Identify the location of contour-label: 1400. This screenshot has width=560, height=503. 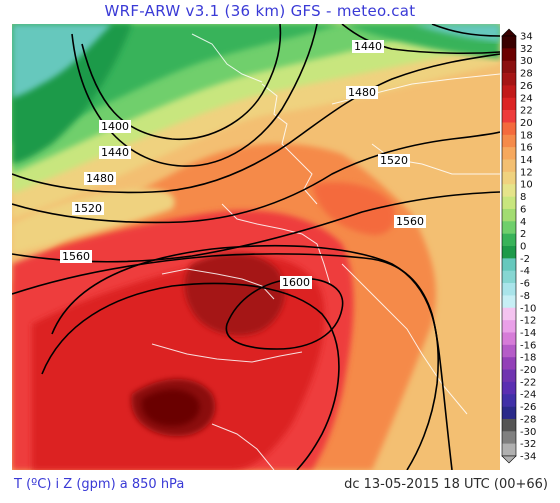
(115, 126).